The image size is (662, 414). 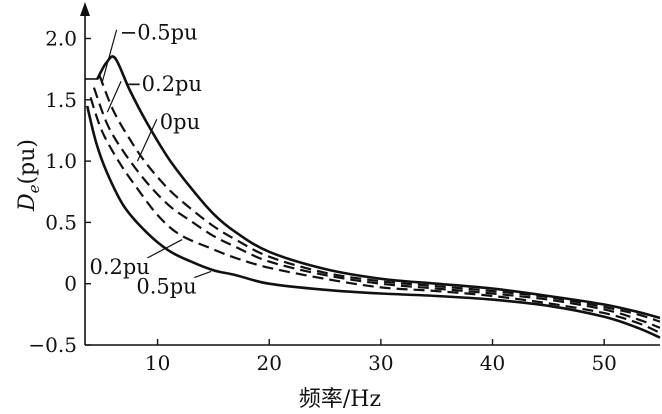 I want to click on y-axis-label: De(pu), so click(x=29, y=175).